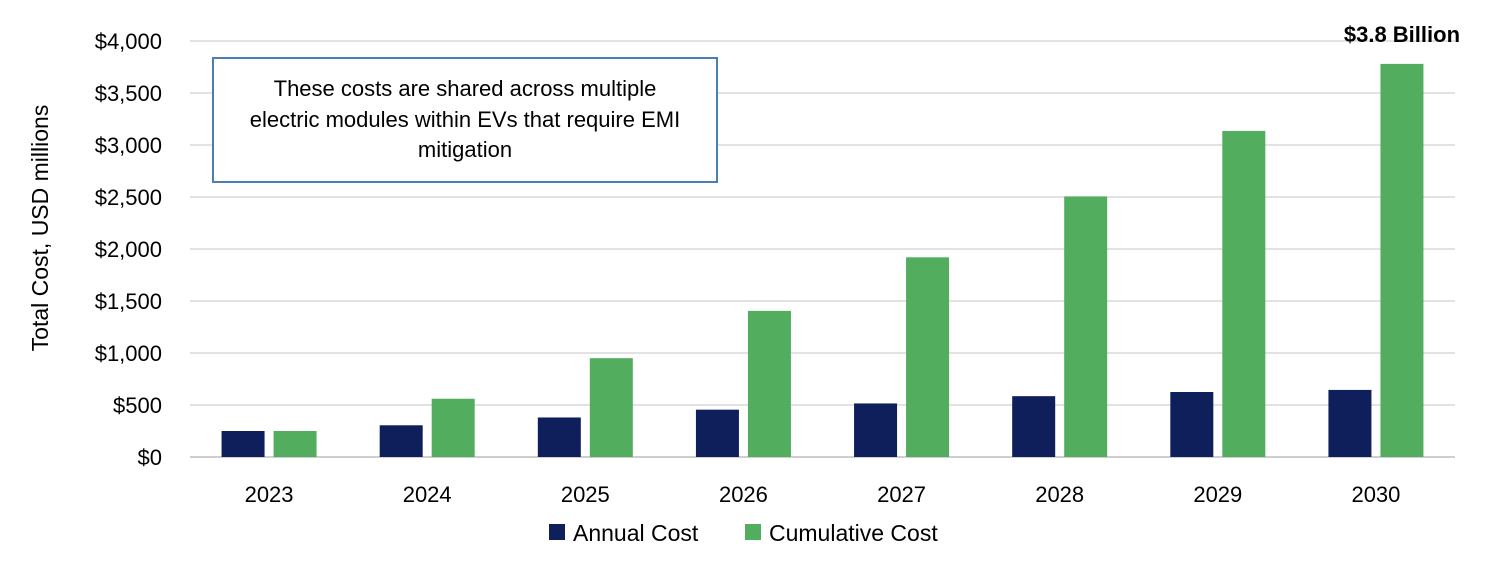 This screenshot has height=575, width=1500. What do you see at coordinates (137, 405) in the screenshot?
I see `y-tick-label: $500` at bounding box center [137, 405].